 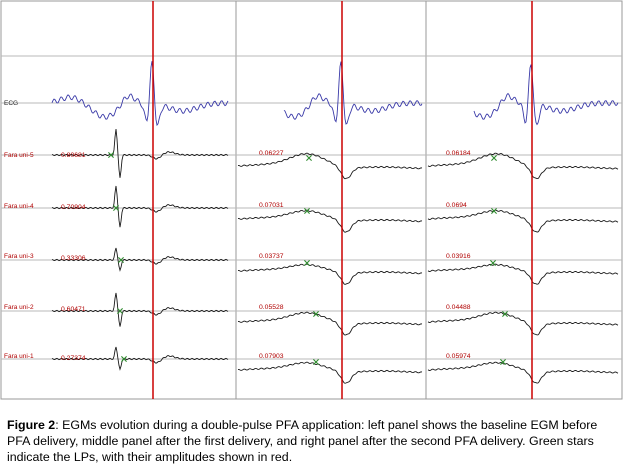 I want to click on caption-lead: Figure 2, so click(x=31, y=425).